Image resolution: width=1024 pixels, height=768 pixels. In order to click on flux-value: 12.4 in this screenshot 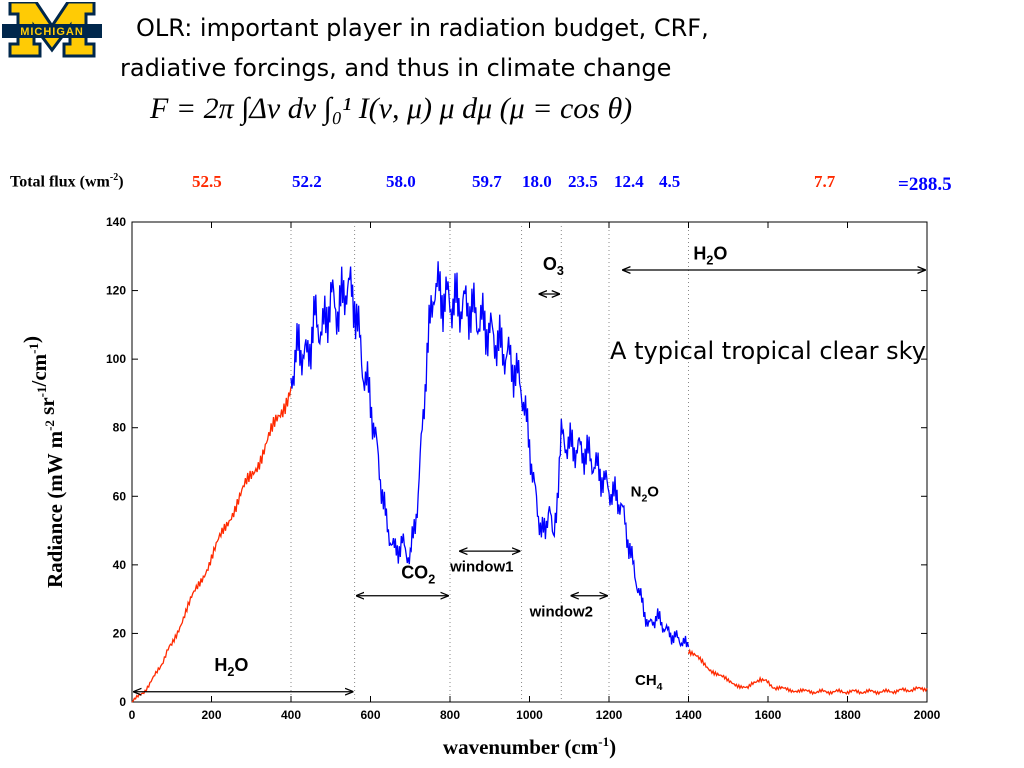, I will do `click(629, 181)`.